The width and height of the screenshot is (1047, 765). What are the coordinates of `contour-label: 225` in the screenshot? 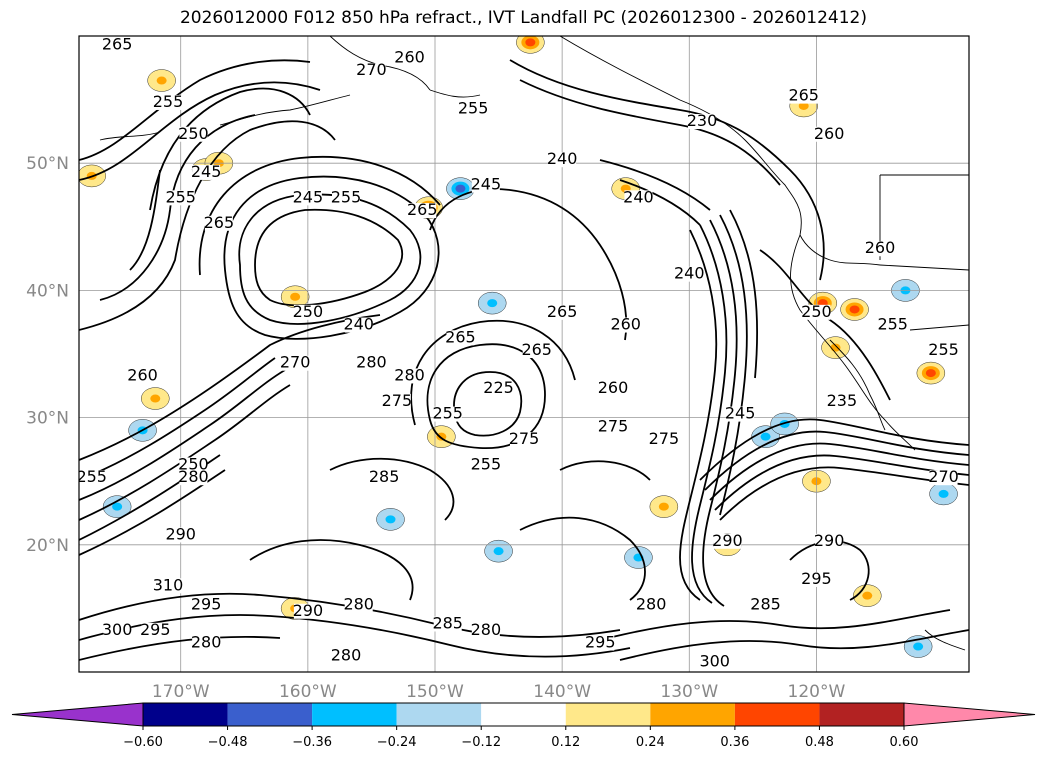 It's located at (498, 387).